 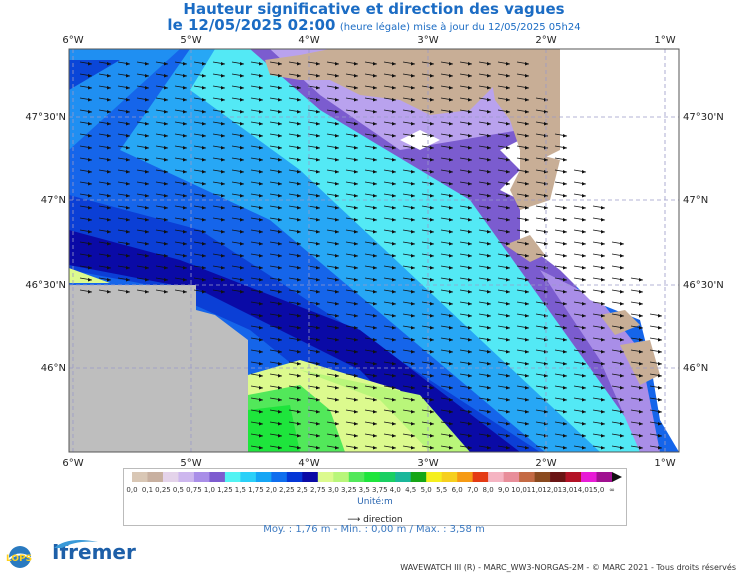 What do you see at coordinates (72, 463) in the screenshot?
I see `lon-label-bottom: 6°W` at bounding box center [72, 463].